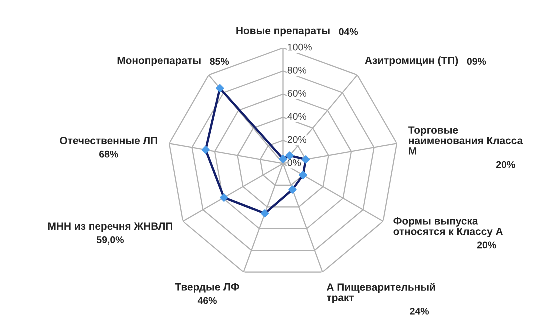 Image resolution: width=550 pixels, height=321 pixels. Describe the element at coordinates (220, 62) in the screenshot. I see `text: 85%` at that location.